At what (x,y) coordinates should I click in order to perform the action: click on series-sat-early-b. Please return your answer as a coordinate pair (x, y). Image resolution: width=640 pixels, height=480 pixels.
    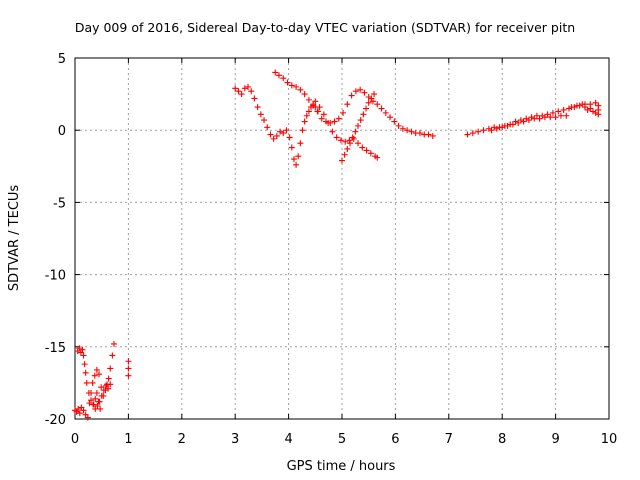
    Looking at the image, I should click on (94, 378).